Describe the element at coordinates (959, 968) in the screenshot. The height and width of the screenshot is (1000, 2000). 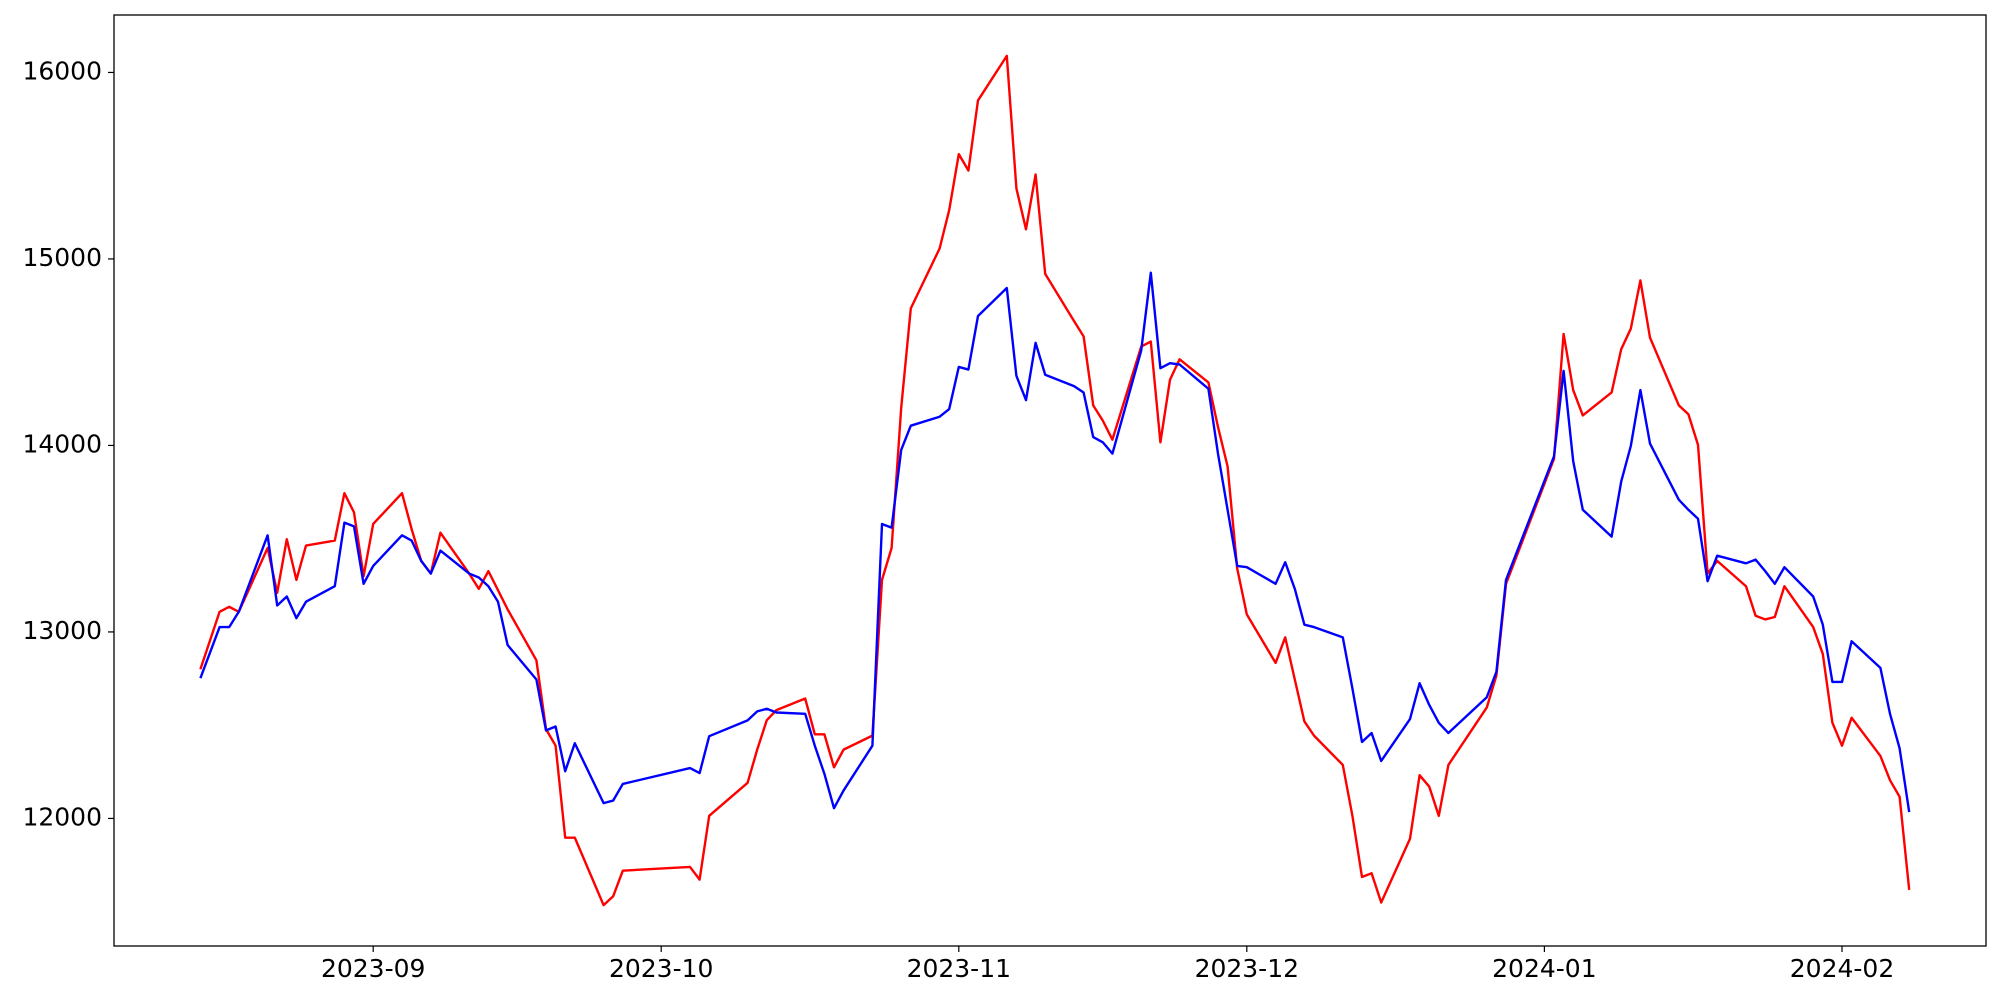
I see `x-tick-label: 2023-11` at that location.